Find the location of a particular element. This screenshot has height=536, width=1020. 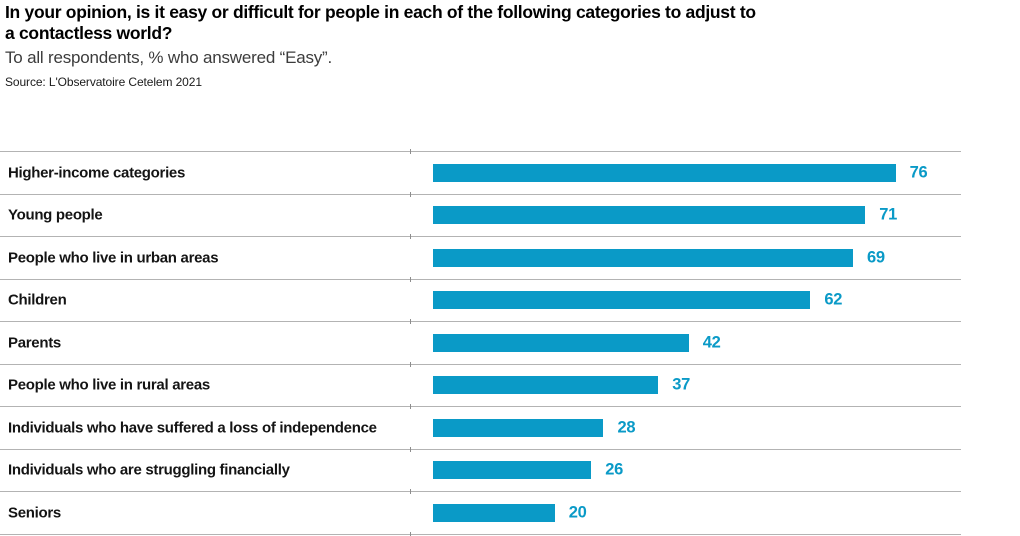

bar-value: 37 is located at coordinates (681, 384).